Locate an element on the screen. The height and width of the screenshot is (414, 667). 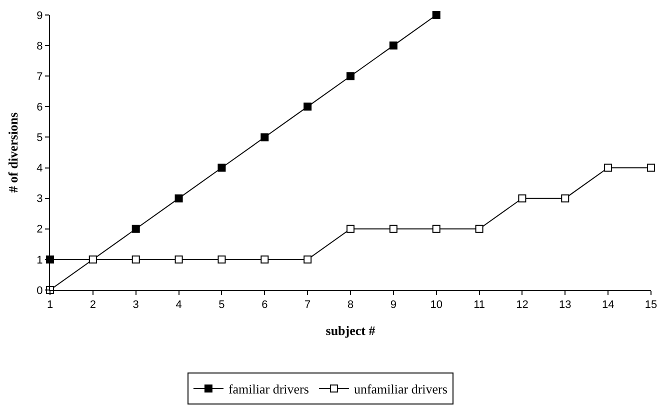
x-tick-label: 8 is located at coordinates (350, 305).